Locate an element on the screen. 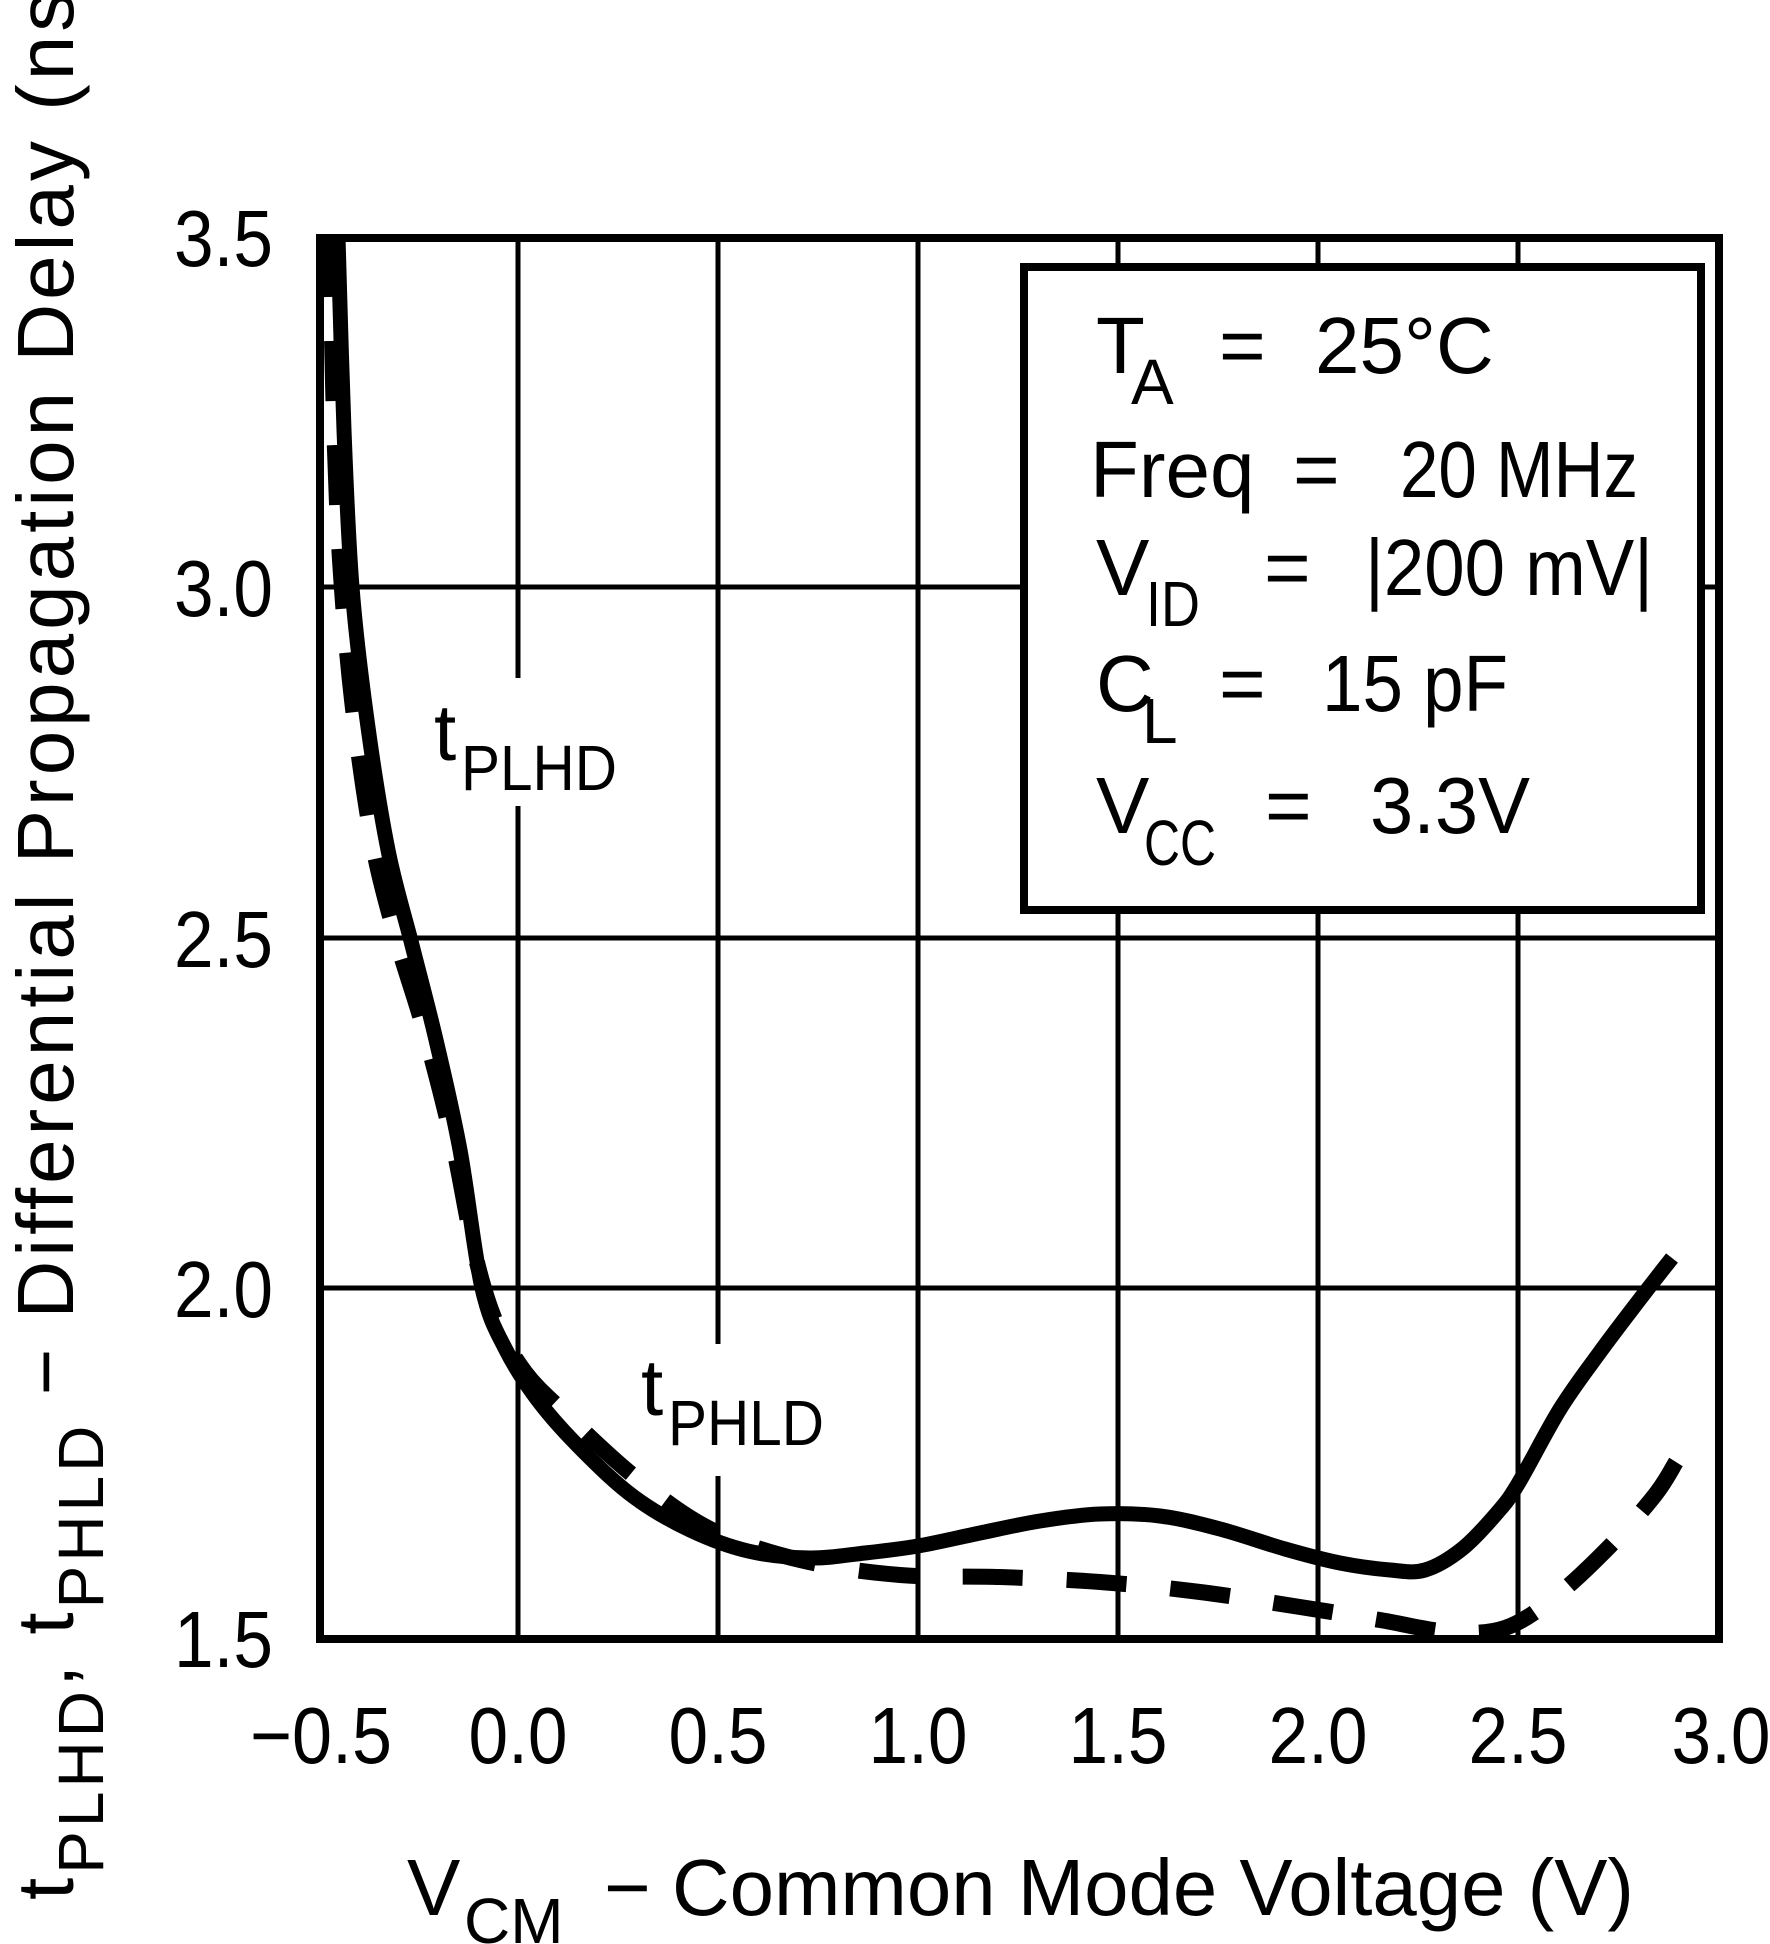 Image resolution: width=1770 pixels, height=1944 pixels. svg-text: C is located at coordinates (1125, 683).